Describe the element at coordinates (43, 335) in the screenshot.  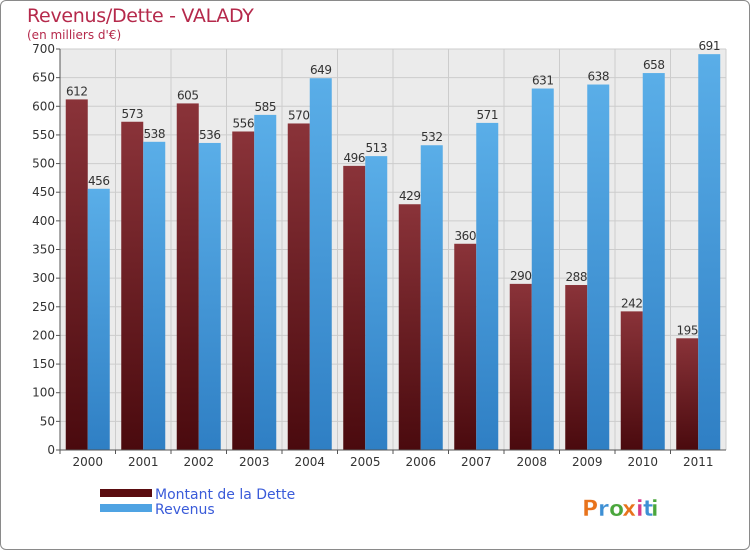
I see `y-tick-label: 200` at that location.